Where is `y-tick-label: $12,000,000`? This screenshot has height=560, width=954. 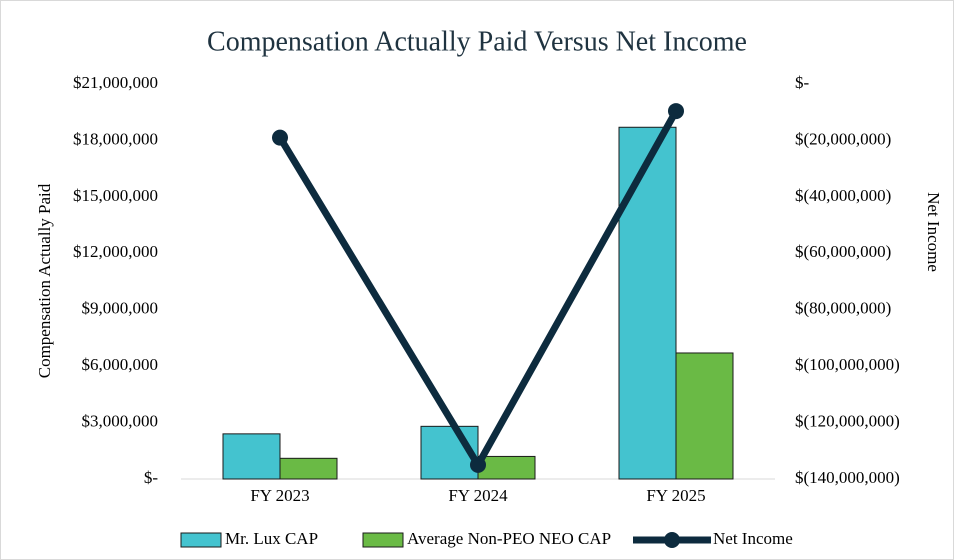
y-tick-label: $12,000,000 is located at coordinates (115, 251).